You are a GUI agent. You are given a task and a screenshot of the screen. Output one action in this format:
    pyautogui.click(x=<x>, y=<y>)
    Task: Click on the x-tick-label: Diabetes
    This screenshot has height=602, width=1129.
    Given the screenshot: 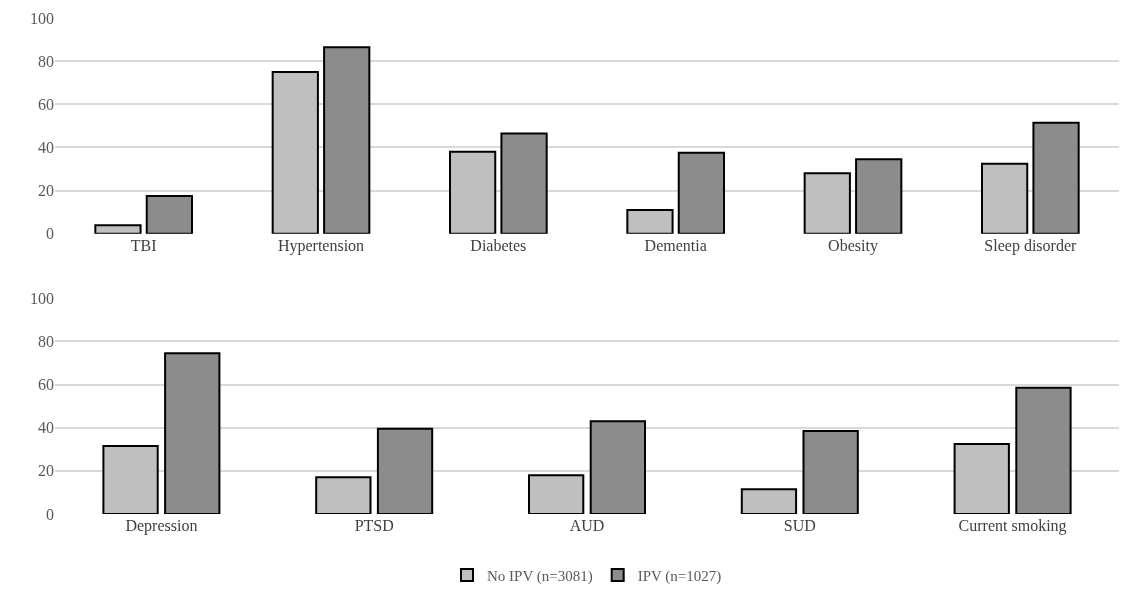 What is the action you would take?
    pyautogui.click(x=498, y=245)
    